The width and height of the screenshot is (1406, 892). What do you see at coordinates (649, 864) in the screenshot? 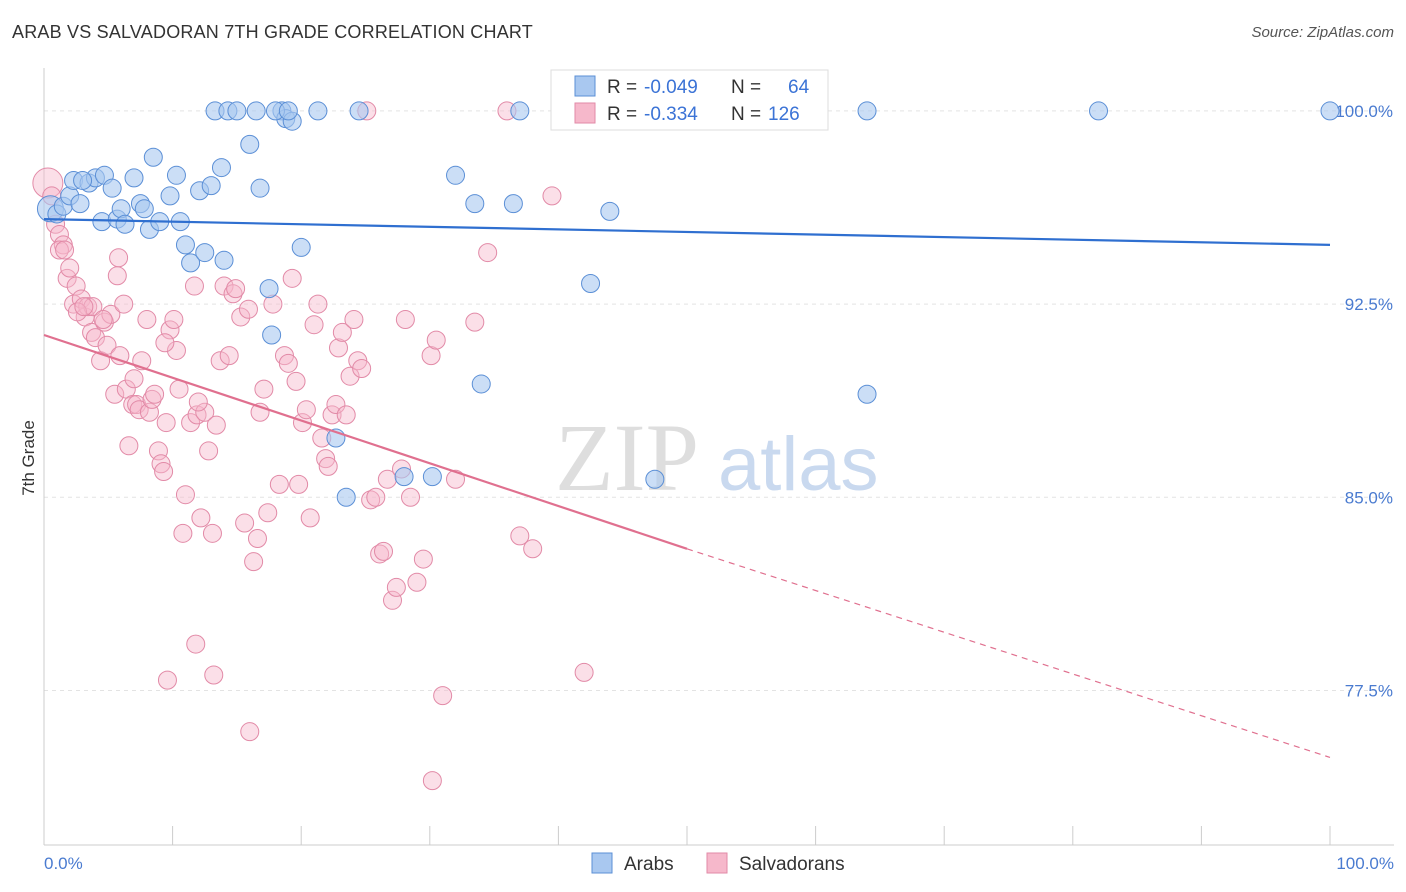
I see `series-legend-label-arabs: Arabs` at bounding box center [649, 864].